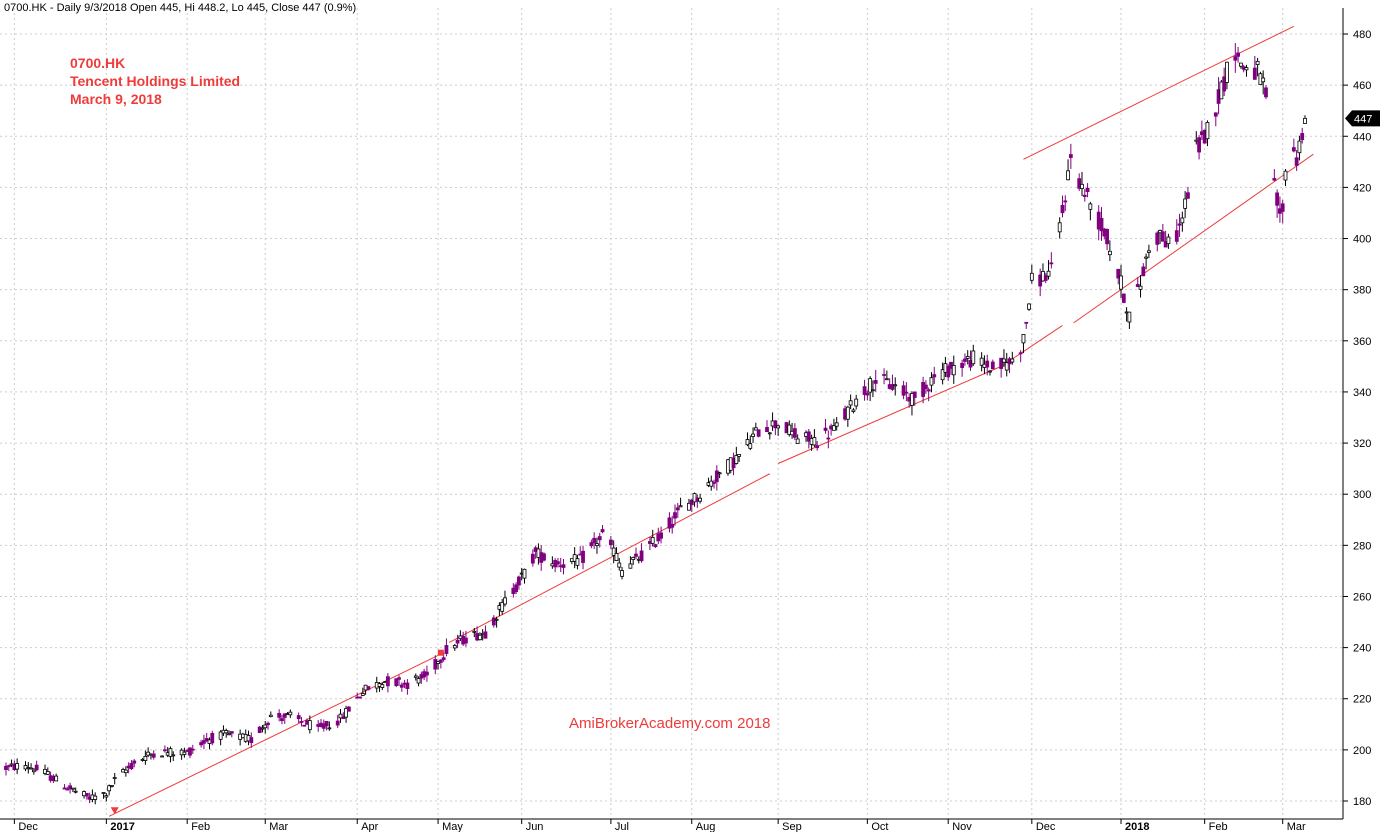  Describe the element at coordinates (440, 652) in the screenshot. I see `buy-signal-marker` at that location.